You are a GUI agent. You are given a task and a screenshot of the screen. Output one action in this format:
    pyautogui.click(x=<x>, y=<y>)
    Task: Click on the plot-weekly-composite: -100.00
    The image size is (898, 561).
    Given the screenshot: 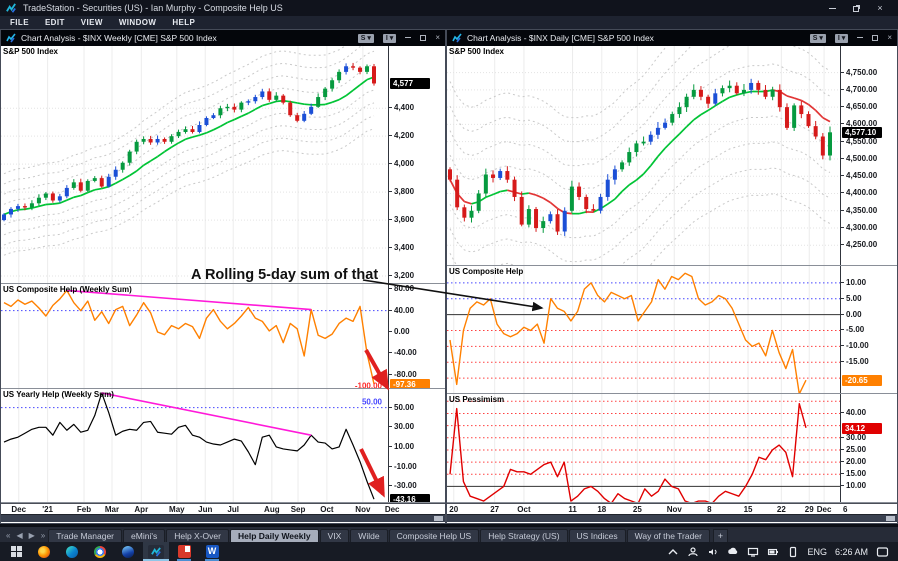 What is the action you would take?
    pyautogui.click(x=194, y=336)
    